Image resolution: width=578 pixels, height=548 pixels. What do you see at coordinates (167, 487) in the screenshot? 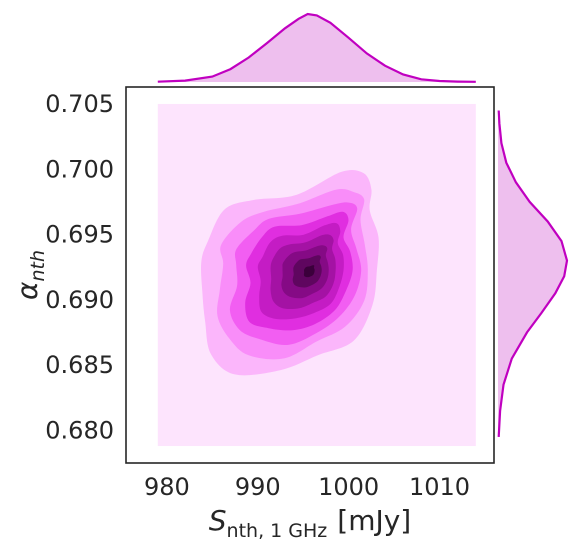
I see `x-tick-label: 980` at bounding box center [167, 487].